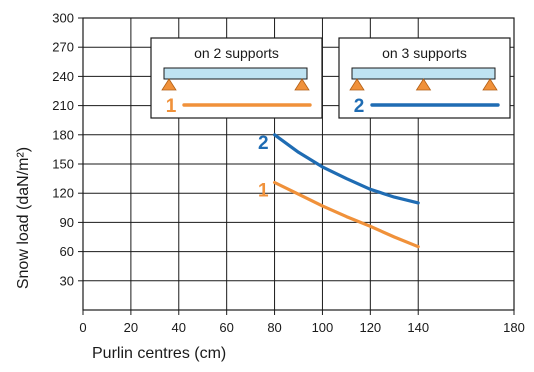 The width and height of the screenshot is (534, 372). I want to click on y-tick-label: 240, so click(63, 76).